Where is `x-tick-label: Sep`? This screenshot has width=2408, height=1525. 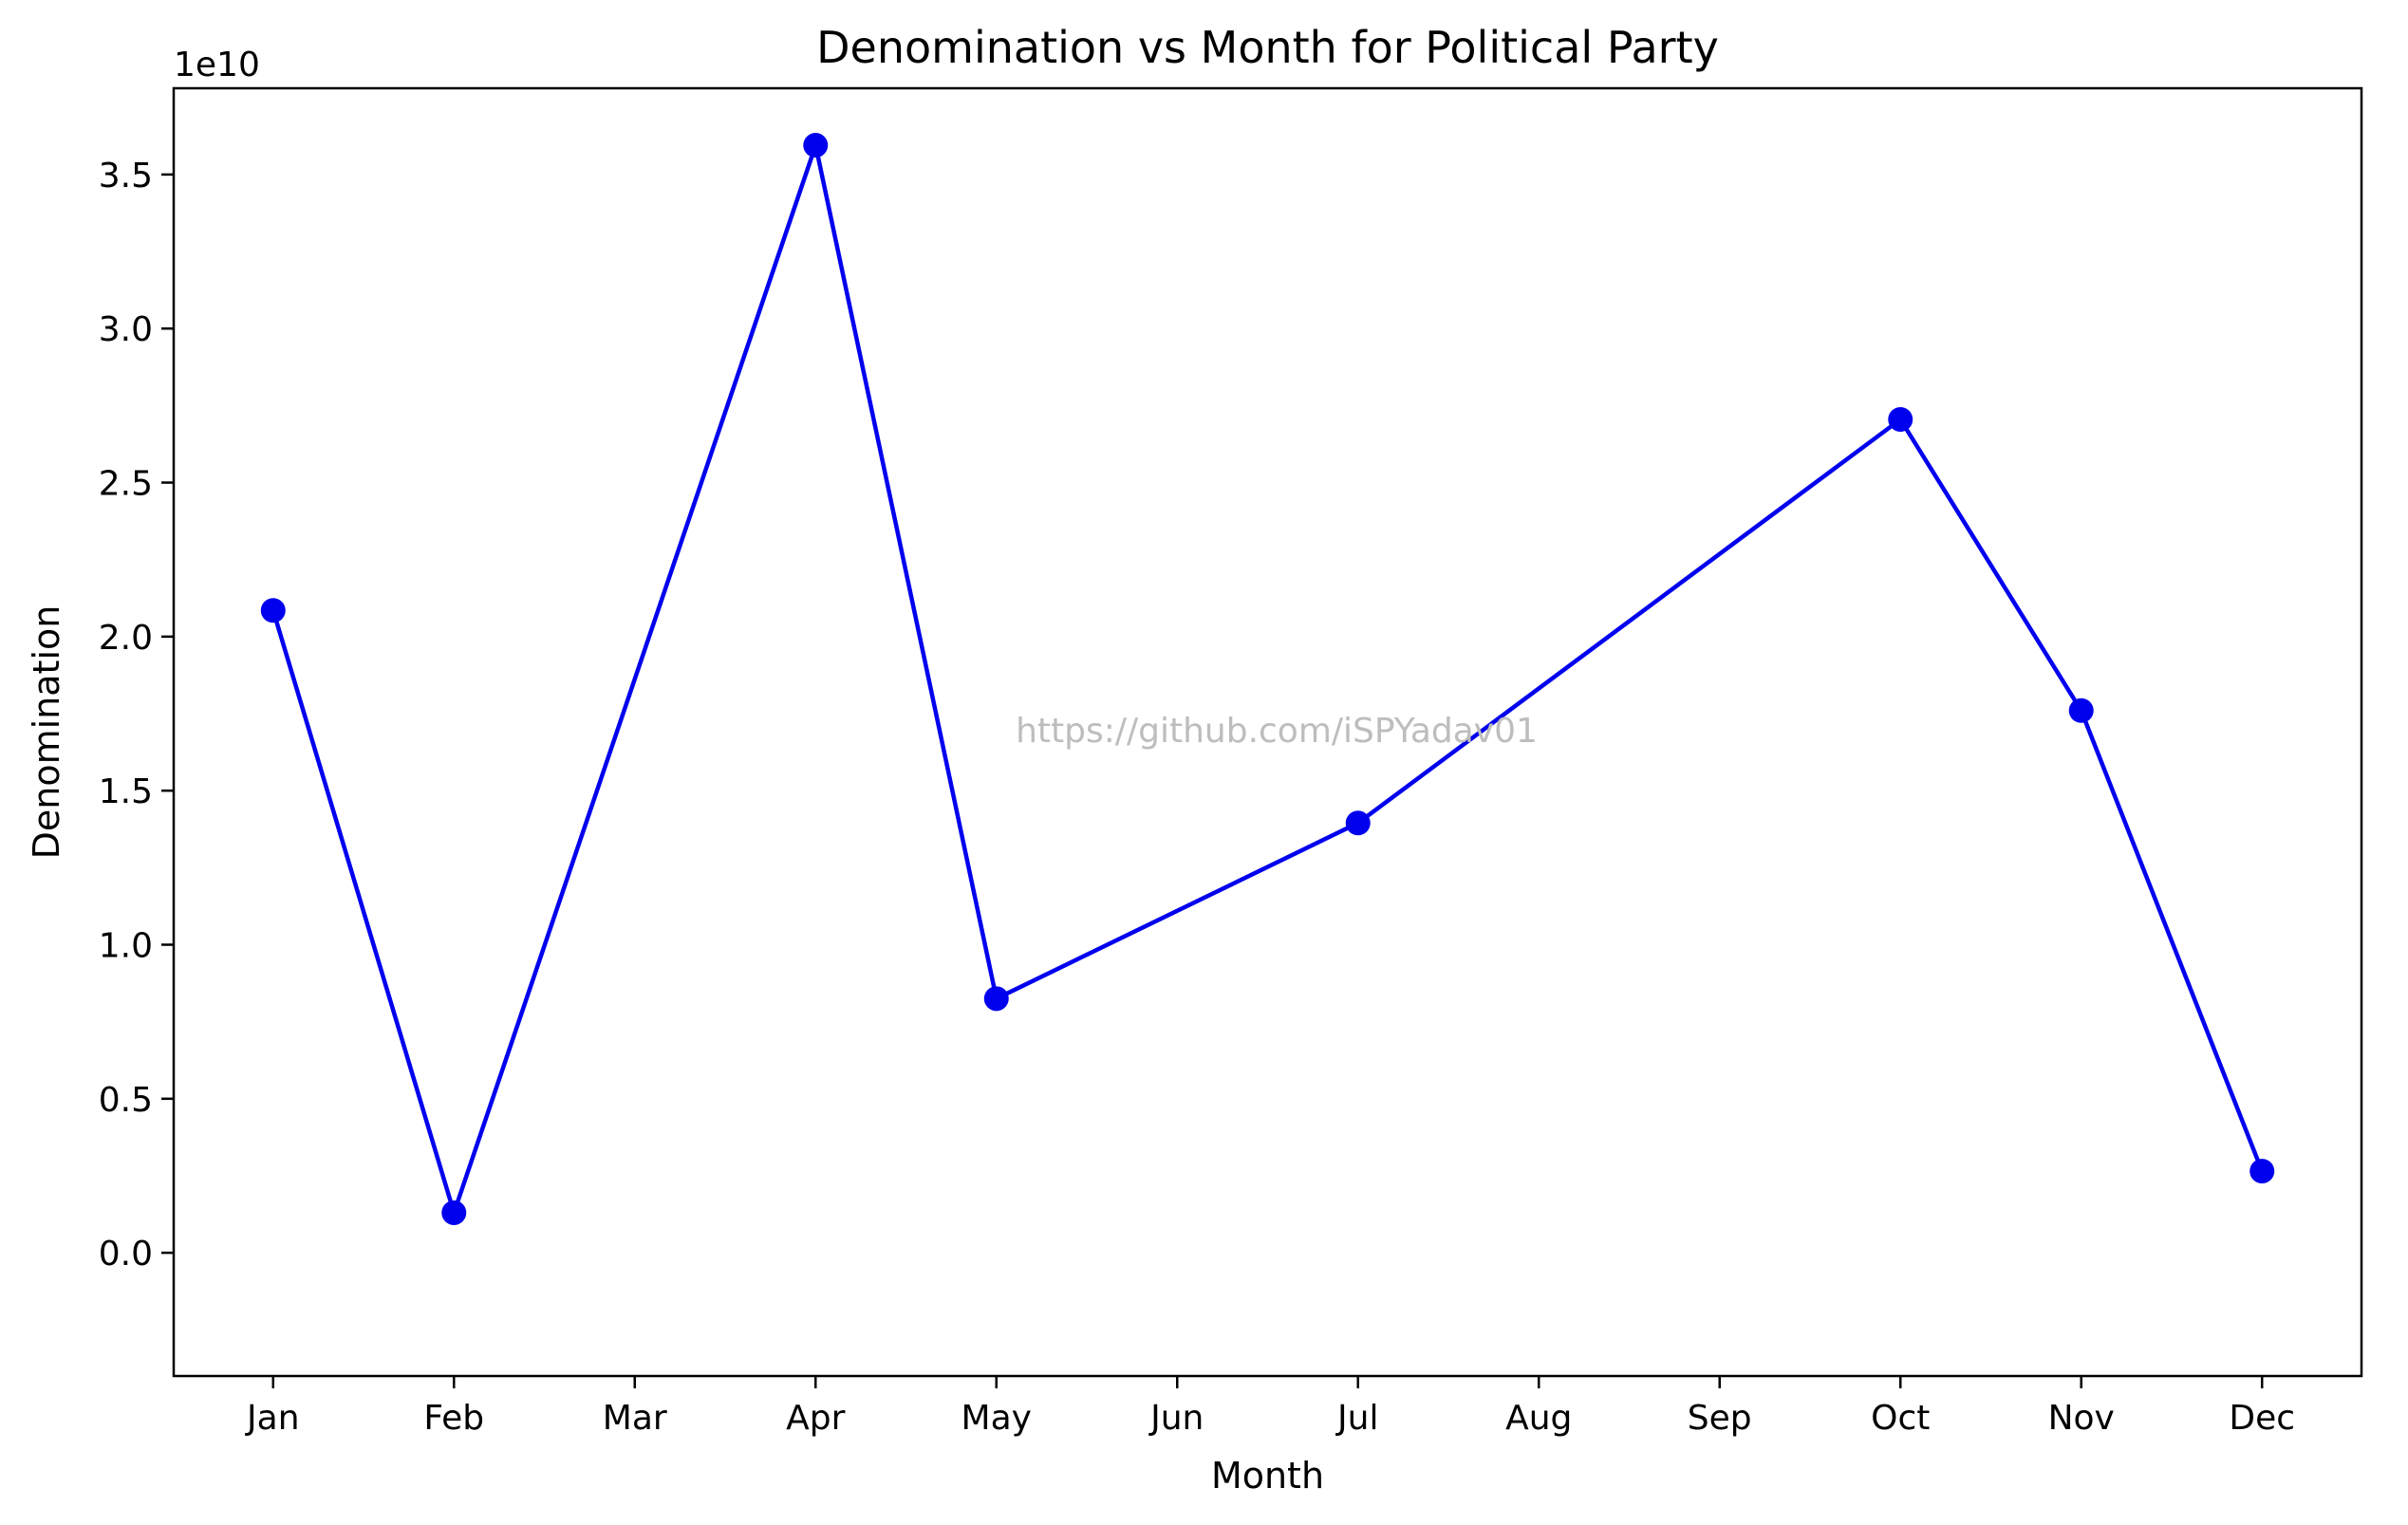 x-tick-label: Sep is located at coordinates (1720, 1418).